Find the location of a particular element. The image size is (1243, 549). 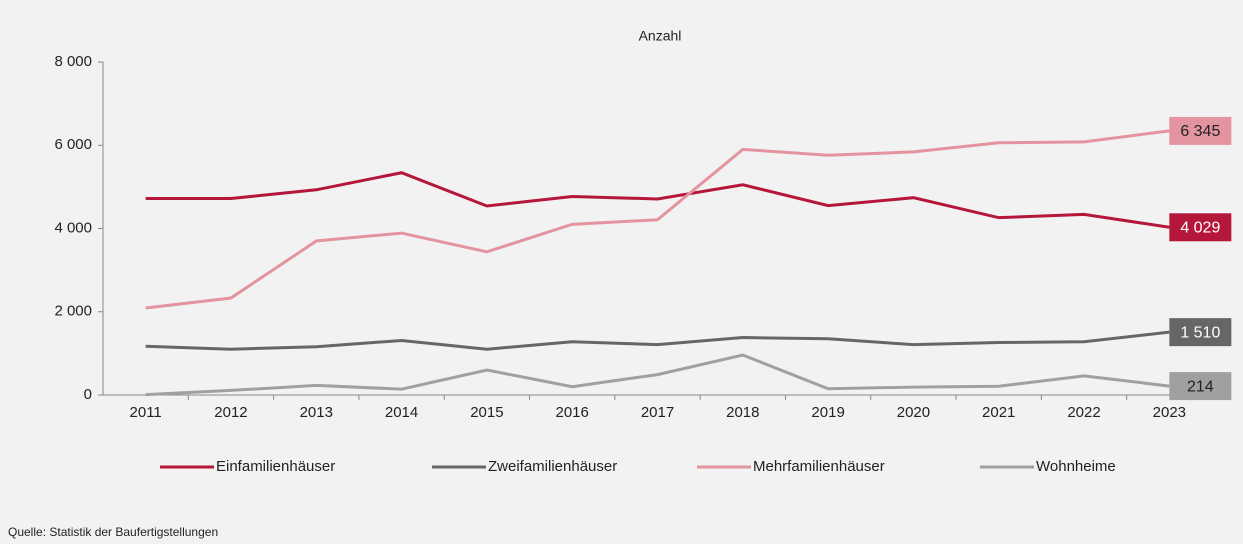

y-tick-label: 4 000 is located at coordinates (73, 227).